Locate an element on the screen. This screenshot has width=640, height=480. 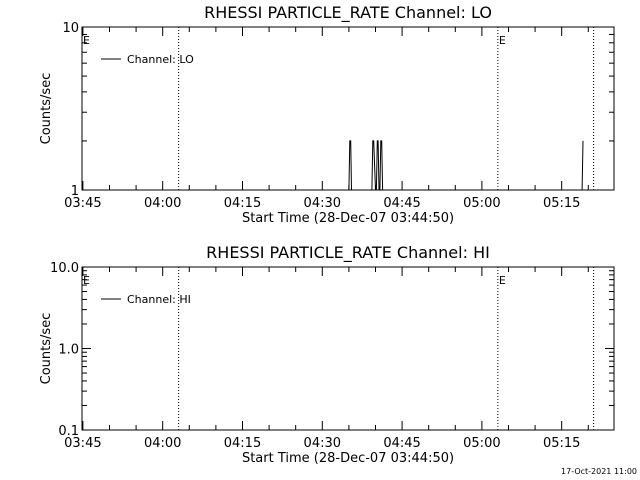
y-tick-label: 0.1 is located at coordinates (68, 431).